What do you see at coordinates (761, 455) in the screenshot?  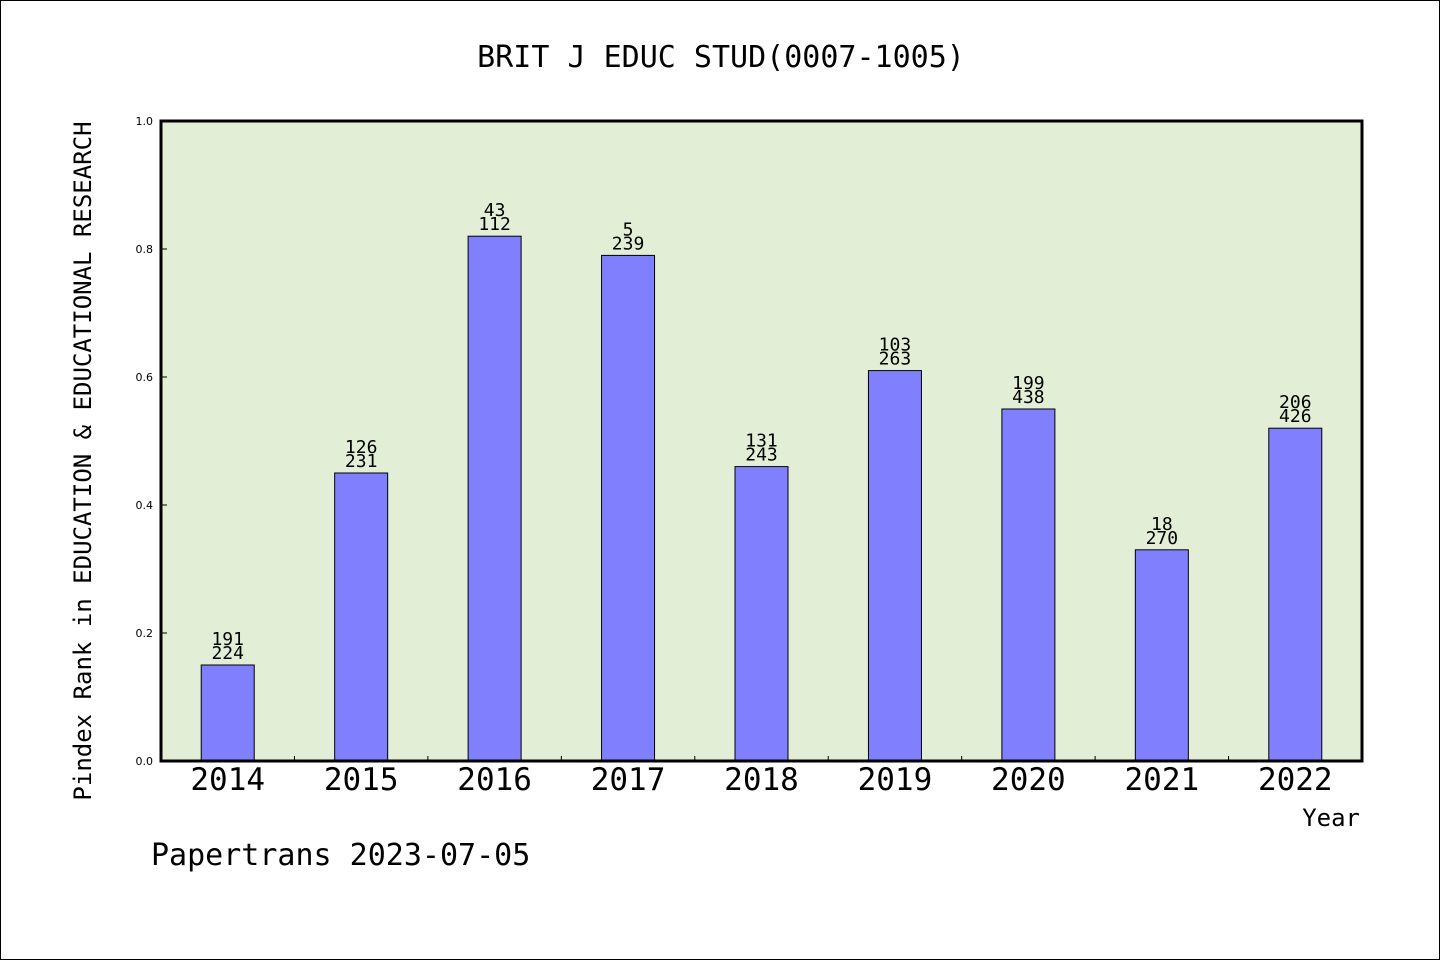 I see `total-label: 243` at bounding box center [761, 455].